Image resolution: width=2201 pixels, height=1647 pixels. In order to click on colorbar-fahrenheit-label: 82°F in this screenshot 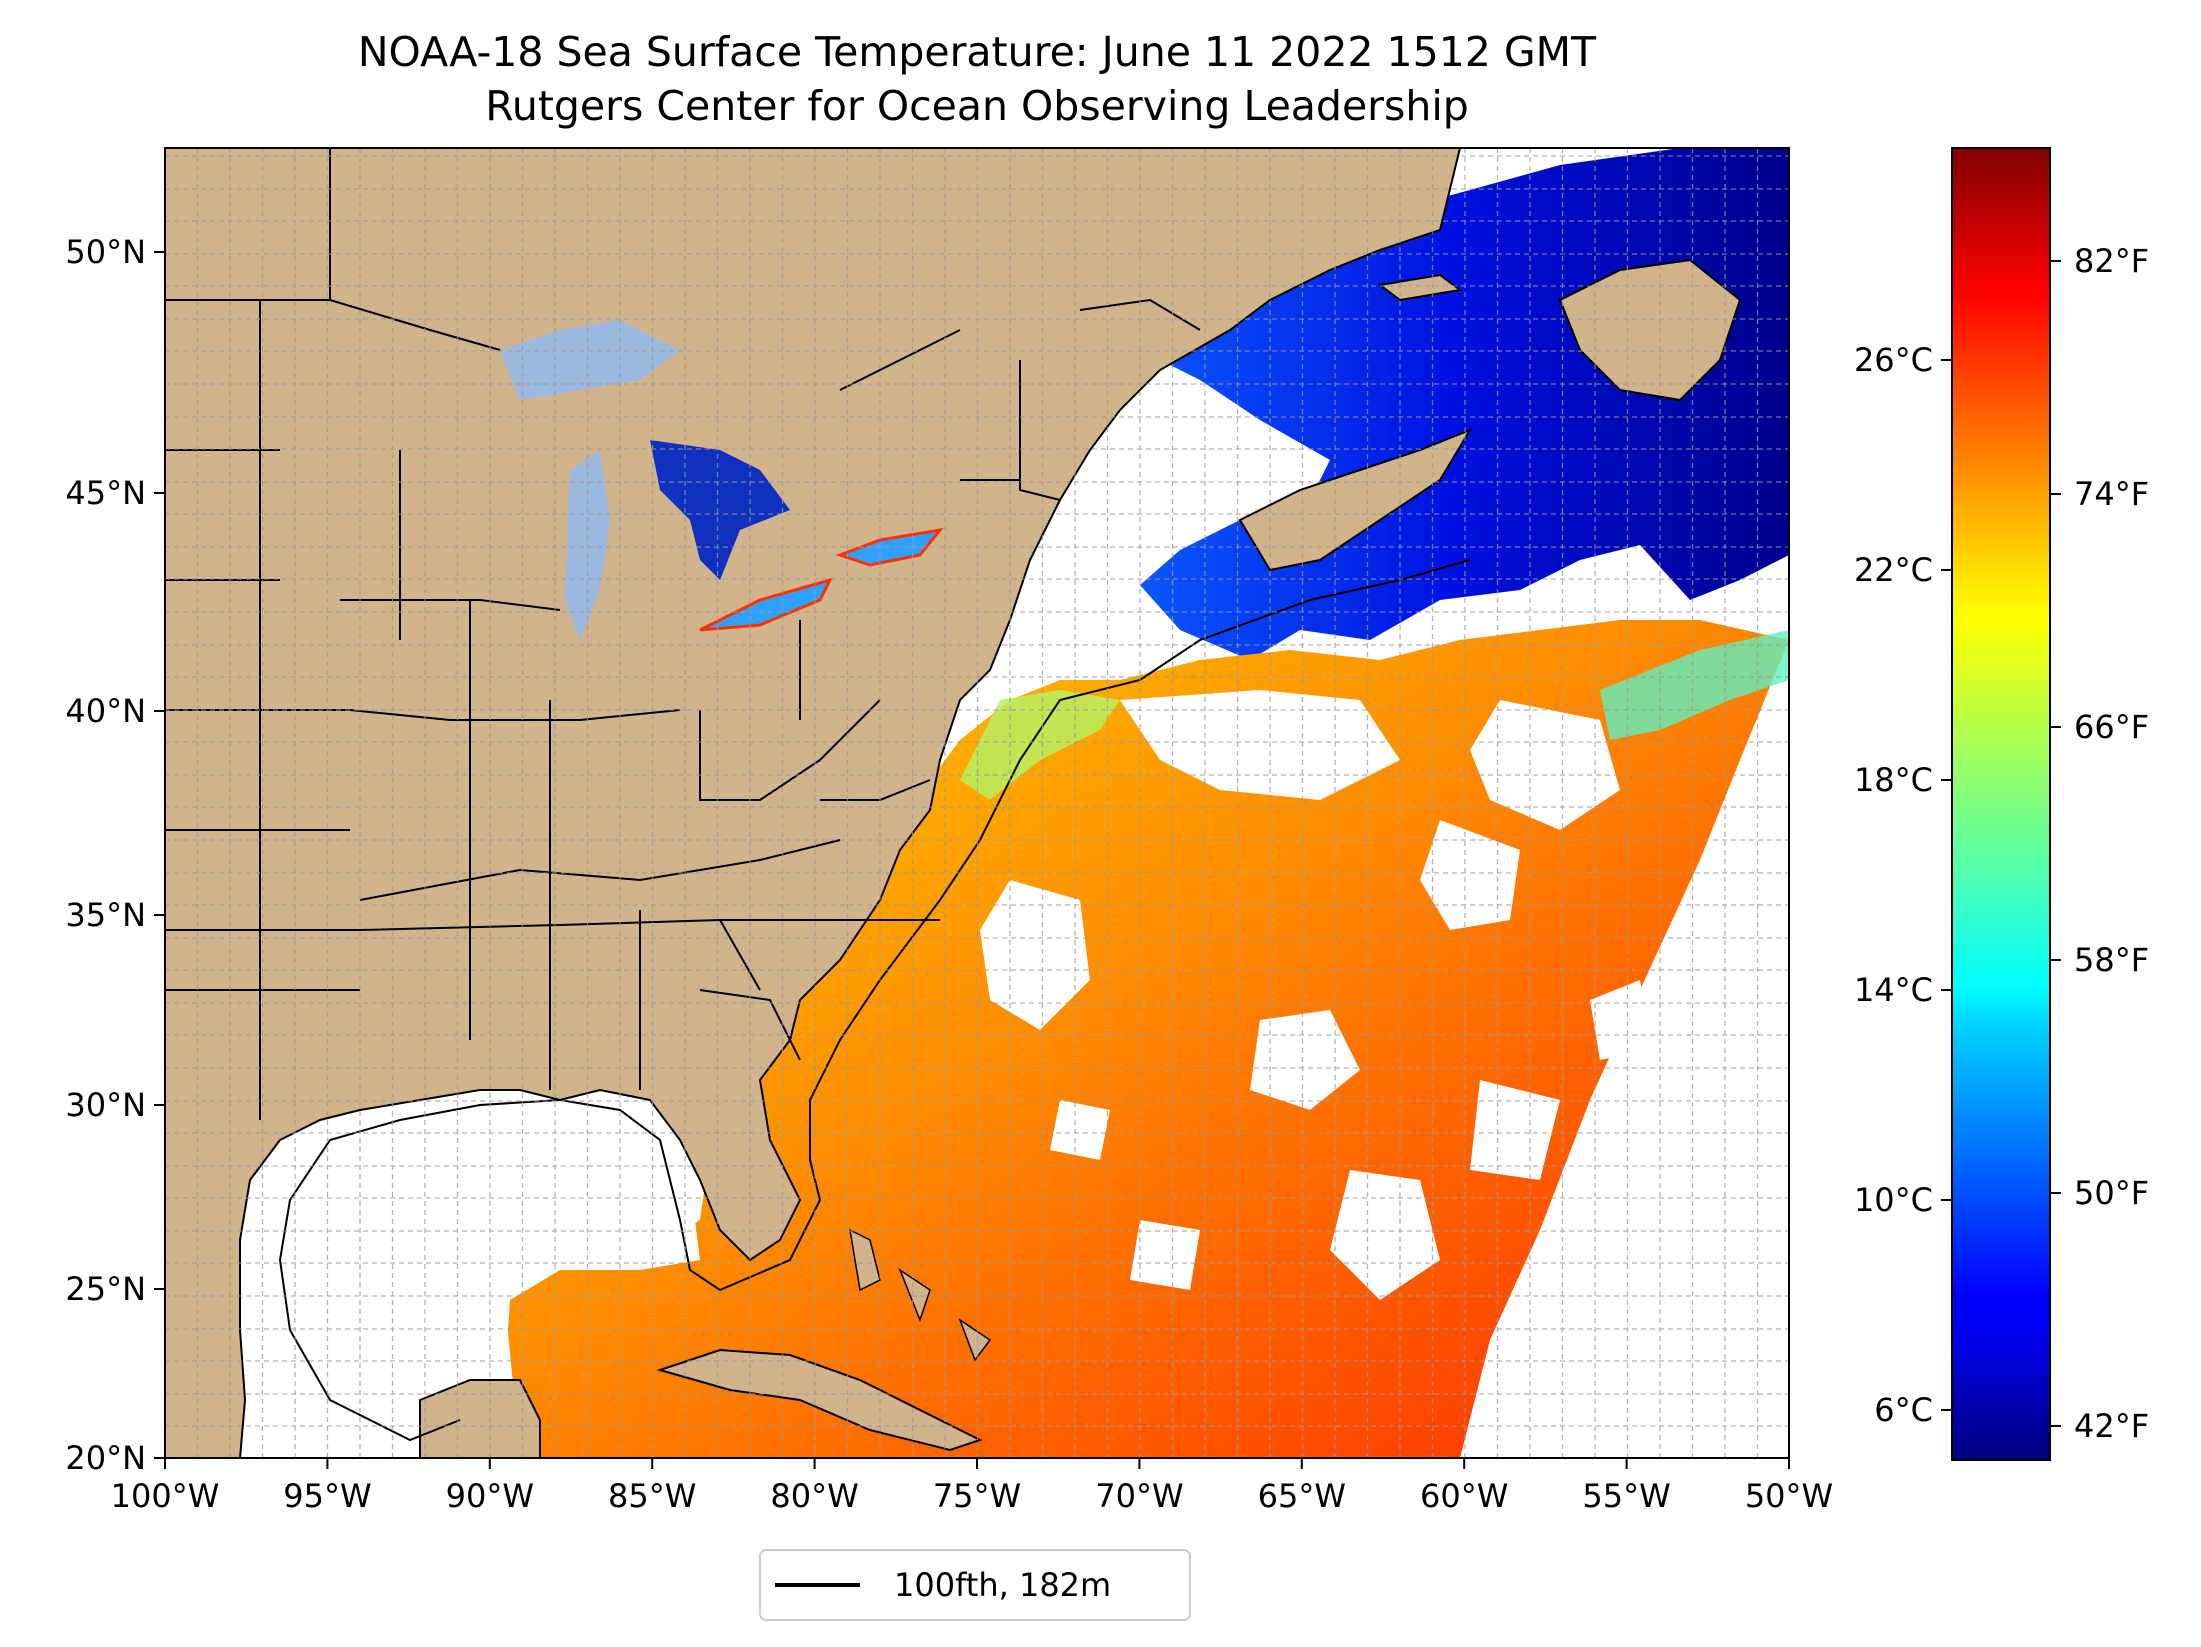, I will do `click(2111, 261)`.